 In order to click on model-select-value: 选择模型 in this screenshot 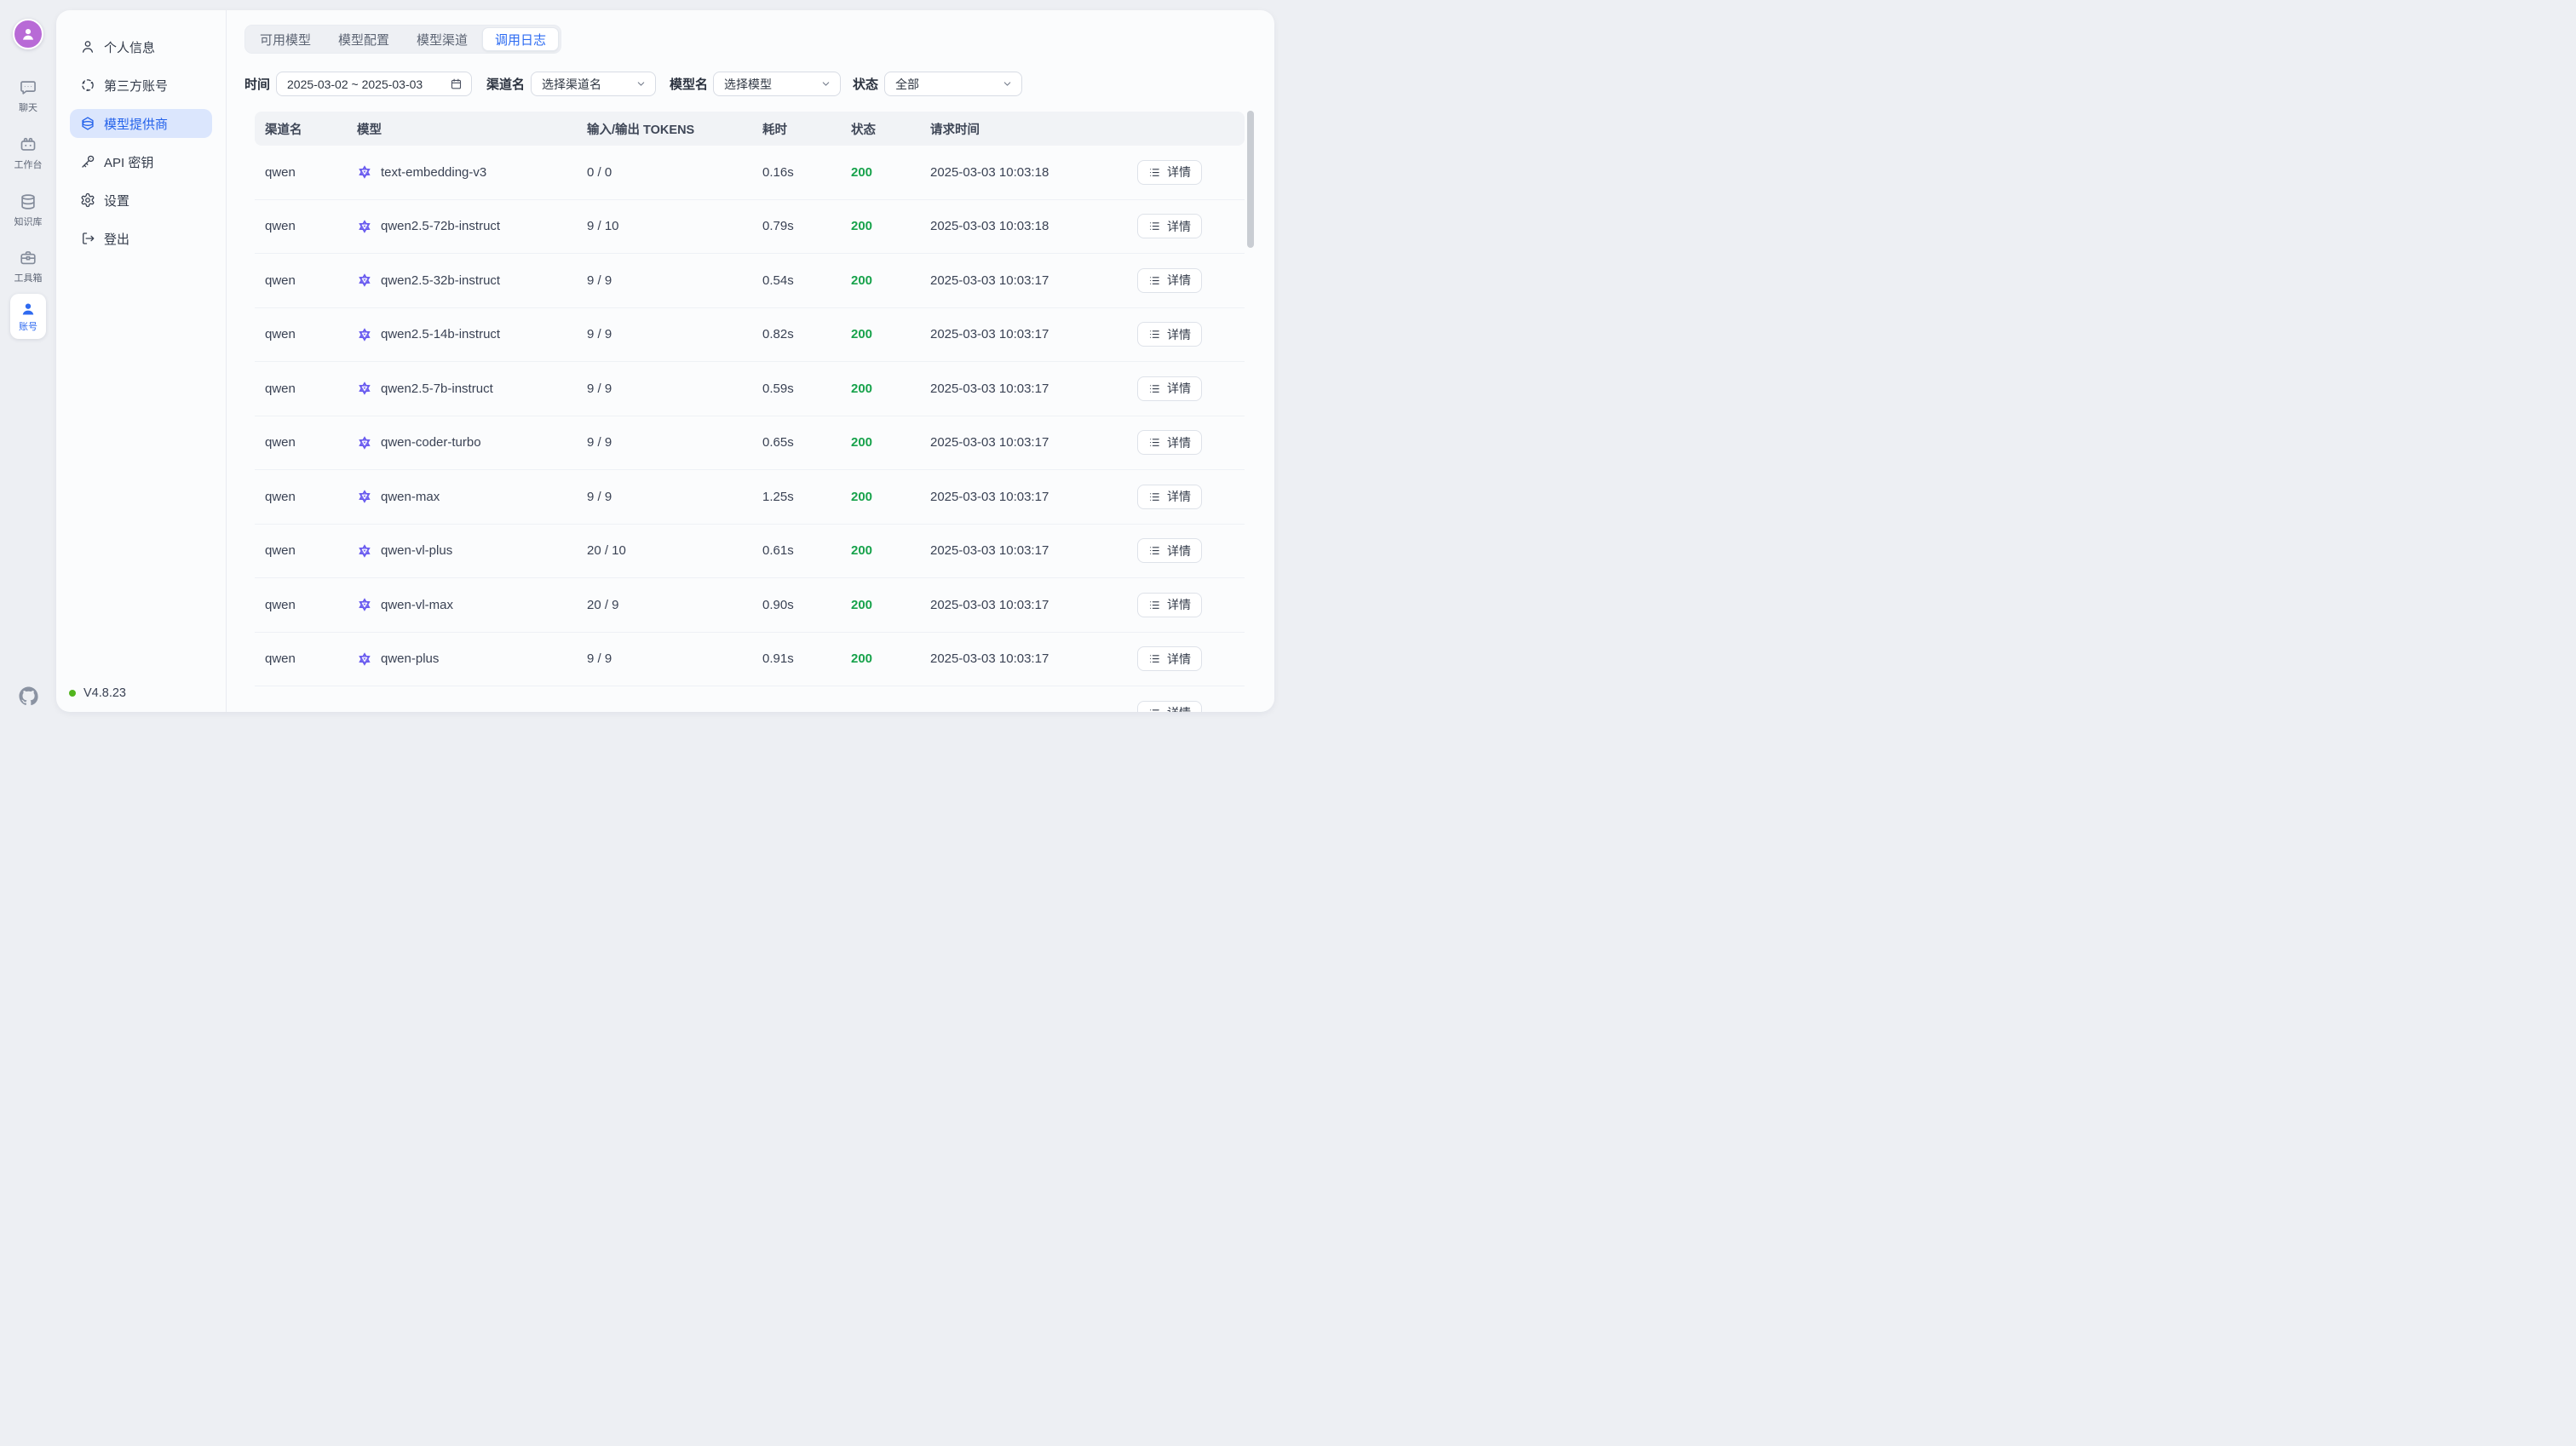, I will do `click(749, 84)`.